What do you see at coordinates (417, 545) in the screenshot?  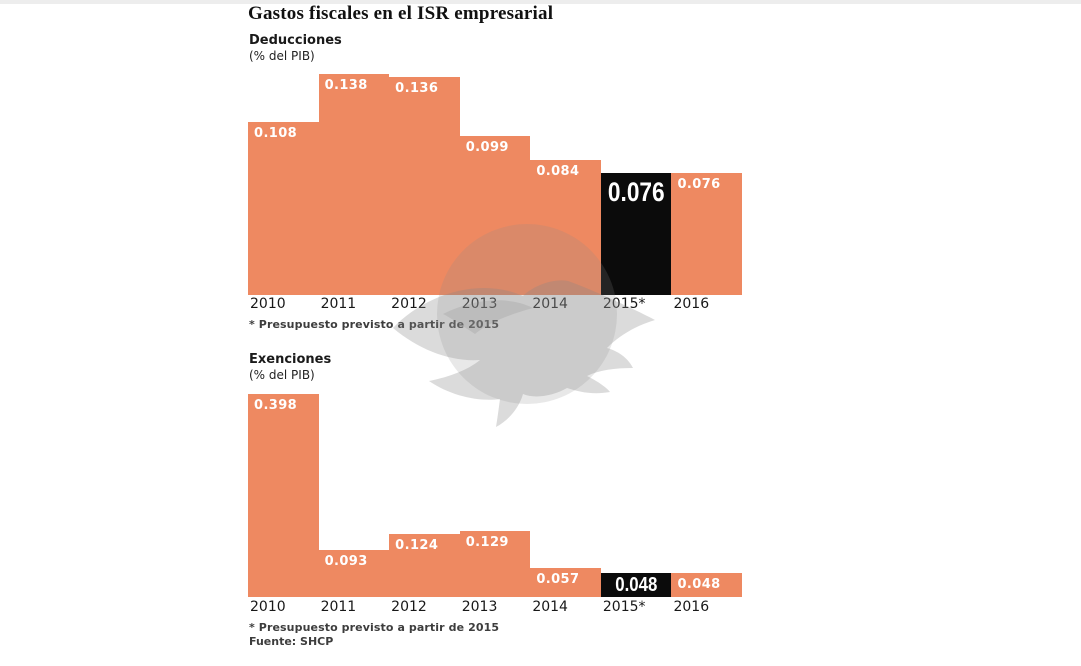 I see `bar-value-label-2012: 0.124` at bounding box center [417, 545].